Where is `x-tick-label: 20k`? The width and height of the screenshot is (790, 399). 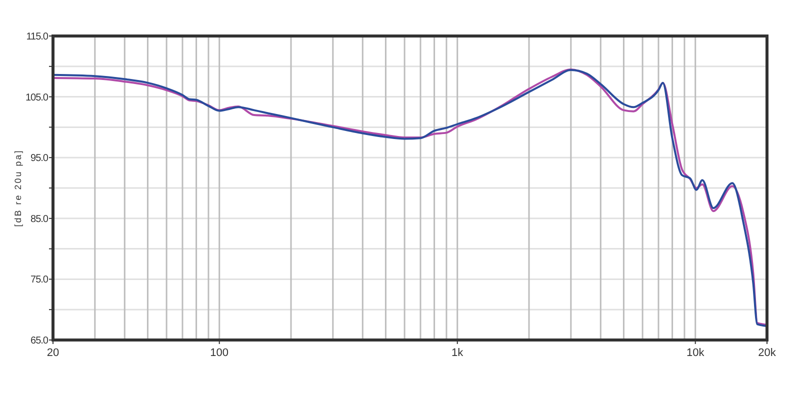 x-tick-label: 20k is located at coordinates (767, 353).